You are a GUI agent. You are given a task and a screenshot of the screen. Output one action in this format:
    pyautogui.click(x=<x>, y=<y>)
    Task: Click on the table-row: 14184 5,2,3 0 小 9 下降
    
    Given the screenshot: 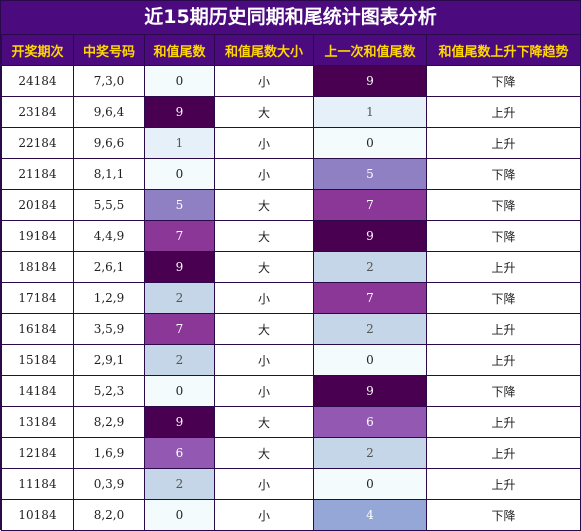 What is the action you would take?
    pyautogui.click(x=291, y=391)
    